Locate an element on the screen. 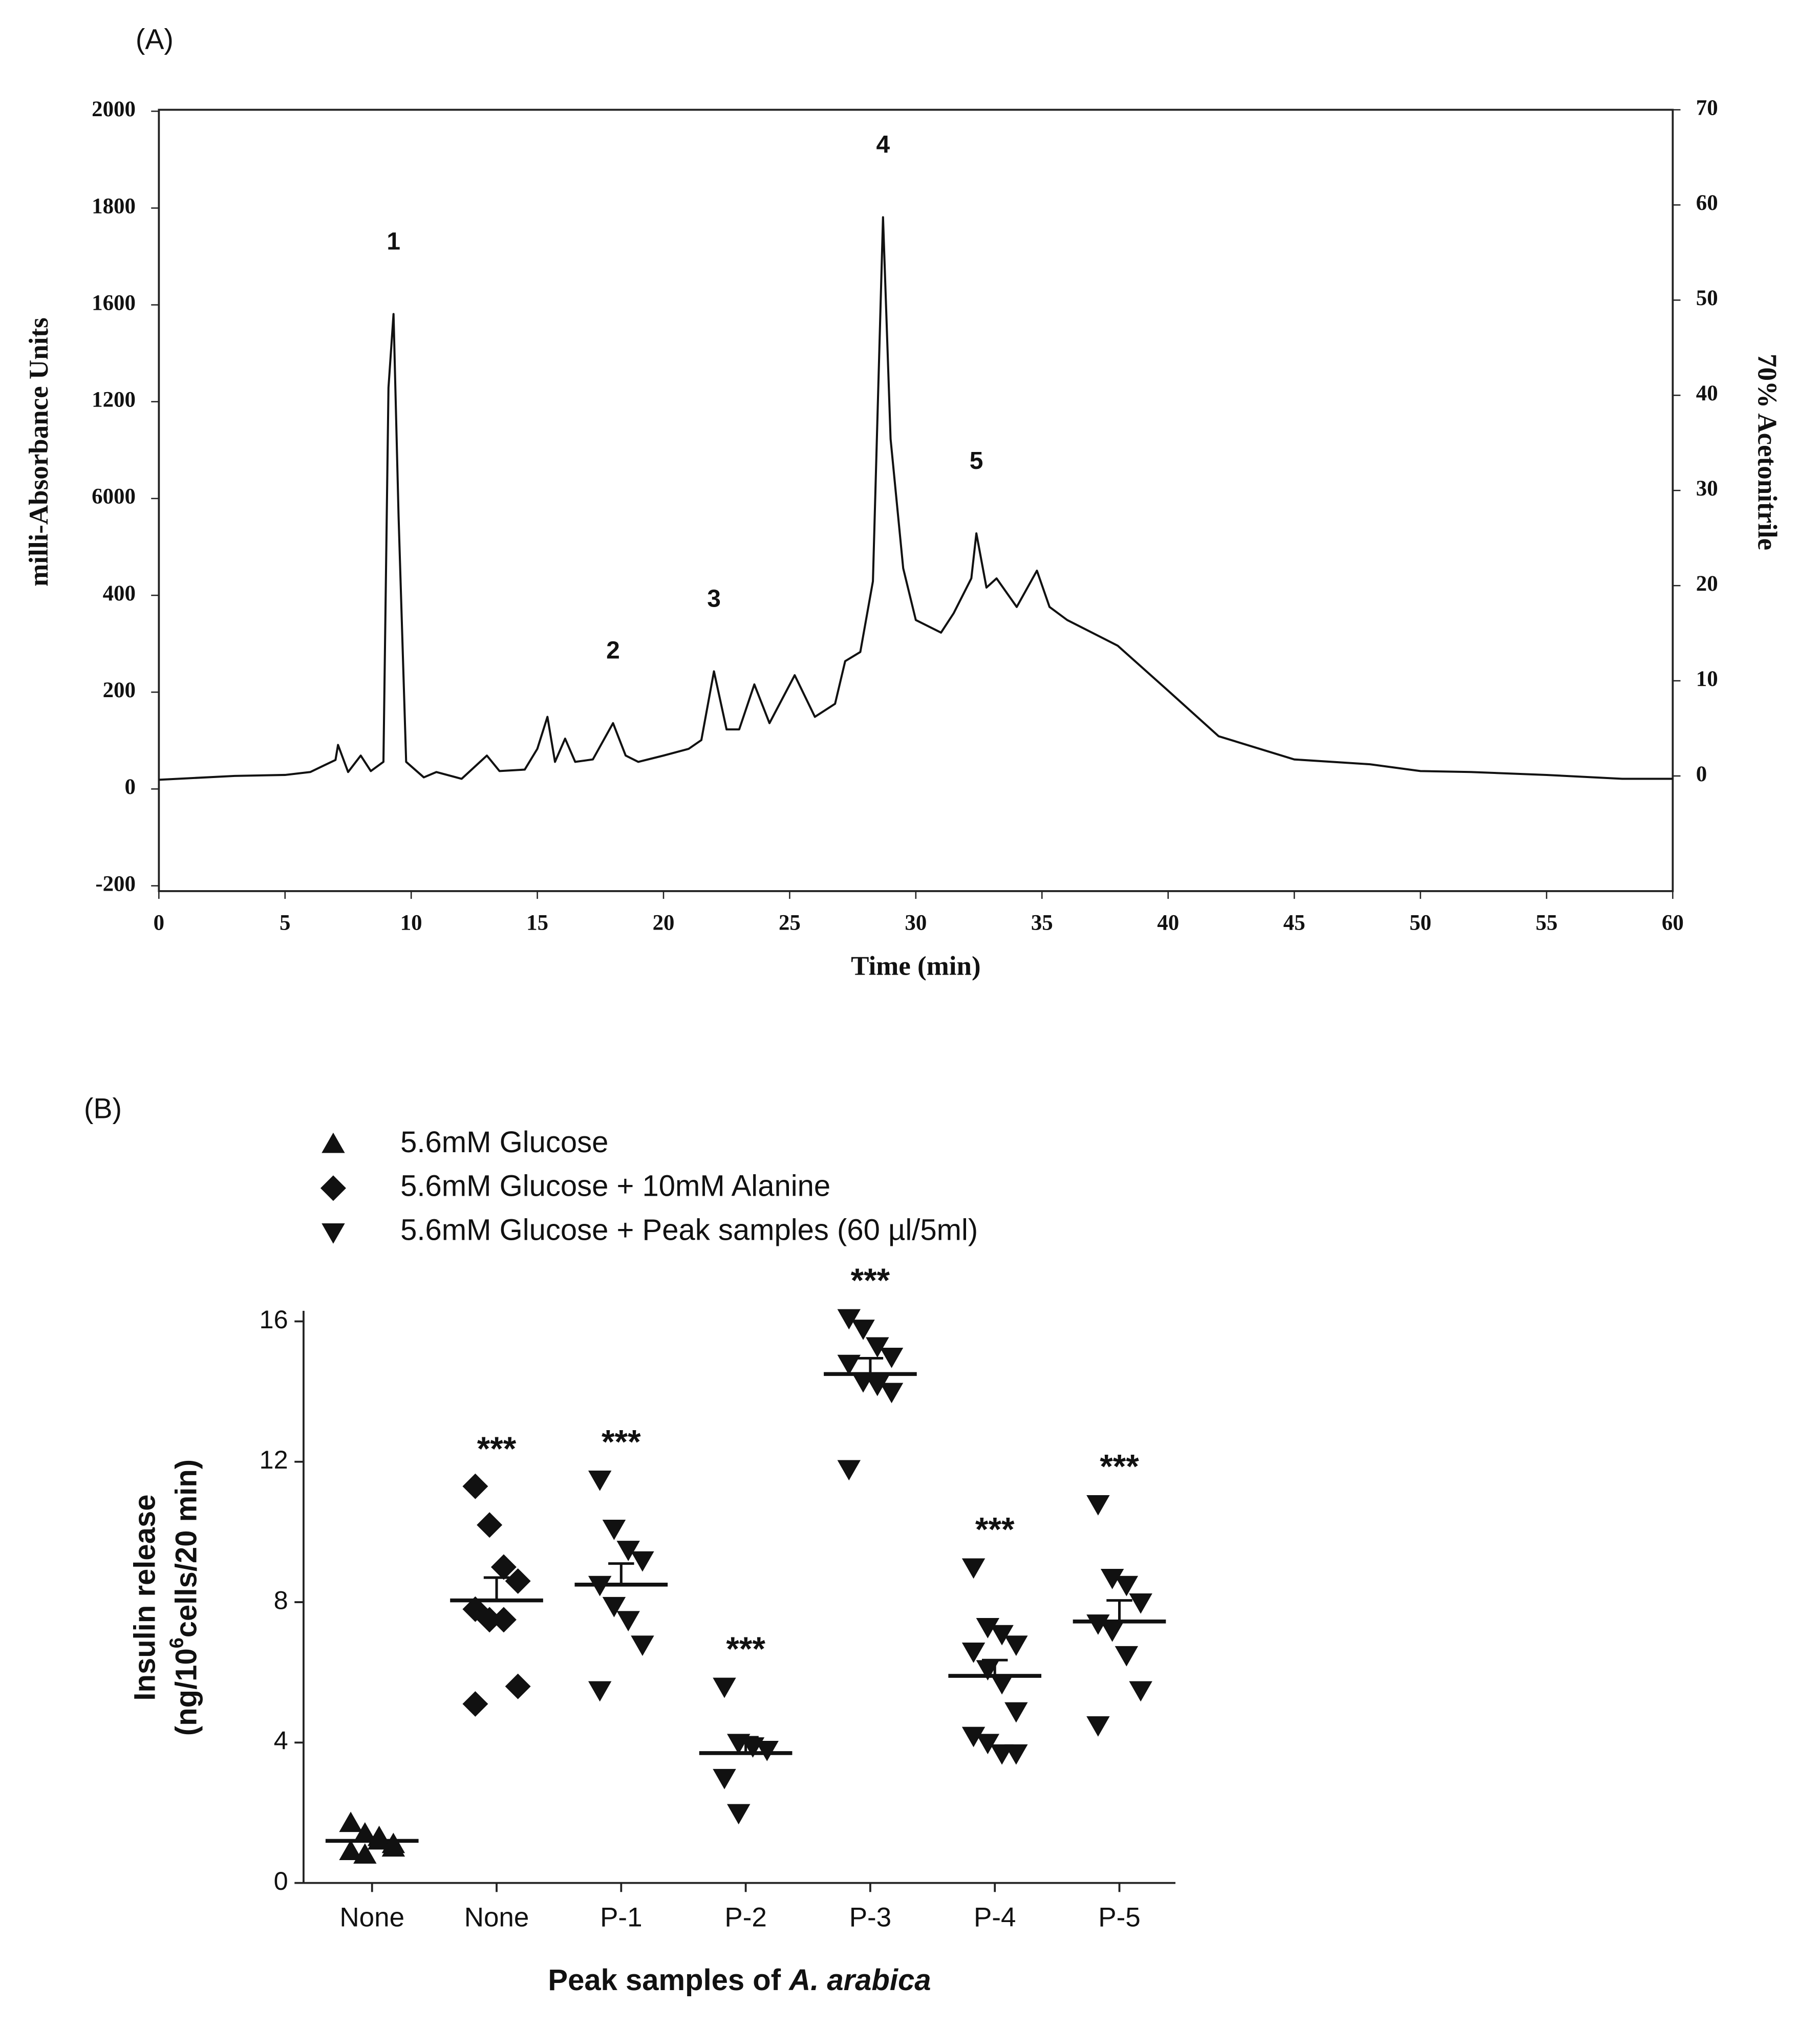 Image resolution: width=1820 pixels, height=2028 pixels. x-tick-label: P-3 is located at coordinates (870, 1917).